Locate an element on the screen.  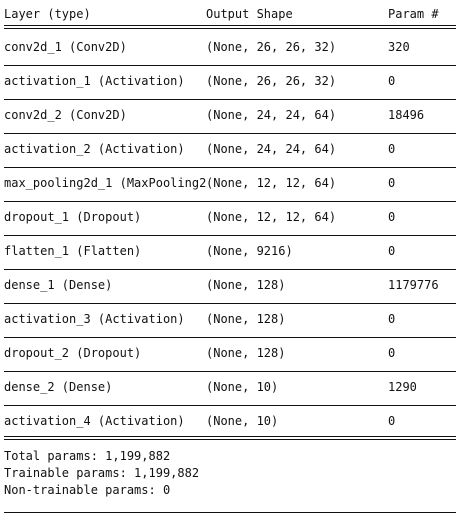
table-row: conv2d_1 (Conv2D) (None, 26, 26, 32) 320 is located at coordinates (231, 47).